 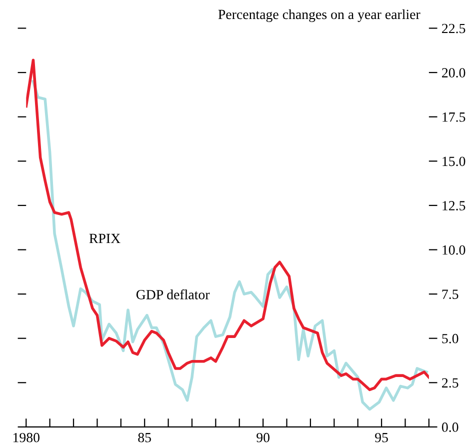 I want to click on y-tick-label: 17.5, so click(x=454, y=117).